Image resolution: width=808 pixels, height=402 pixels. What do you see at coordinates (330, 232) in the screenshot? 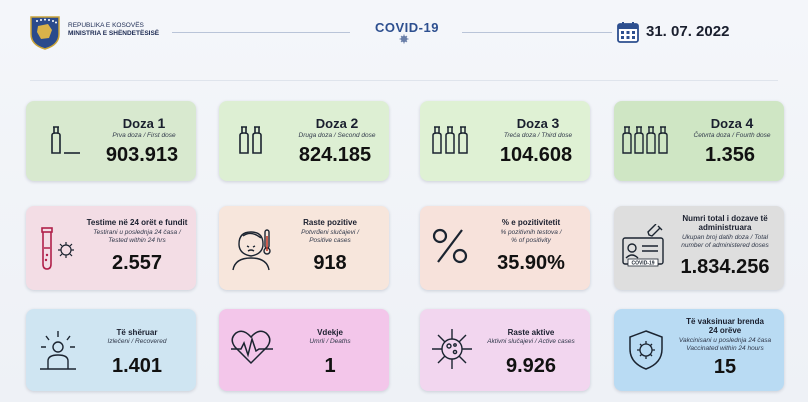
I see `positive-subtitle-sr: Potvrđeni slučajevi /` at bounding box center [330, 232].